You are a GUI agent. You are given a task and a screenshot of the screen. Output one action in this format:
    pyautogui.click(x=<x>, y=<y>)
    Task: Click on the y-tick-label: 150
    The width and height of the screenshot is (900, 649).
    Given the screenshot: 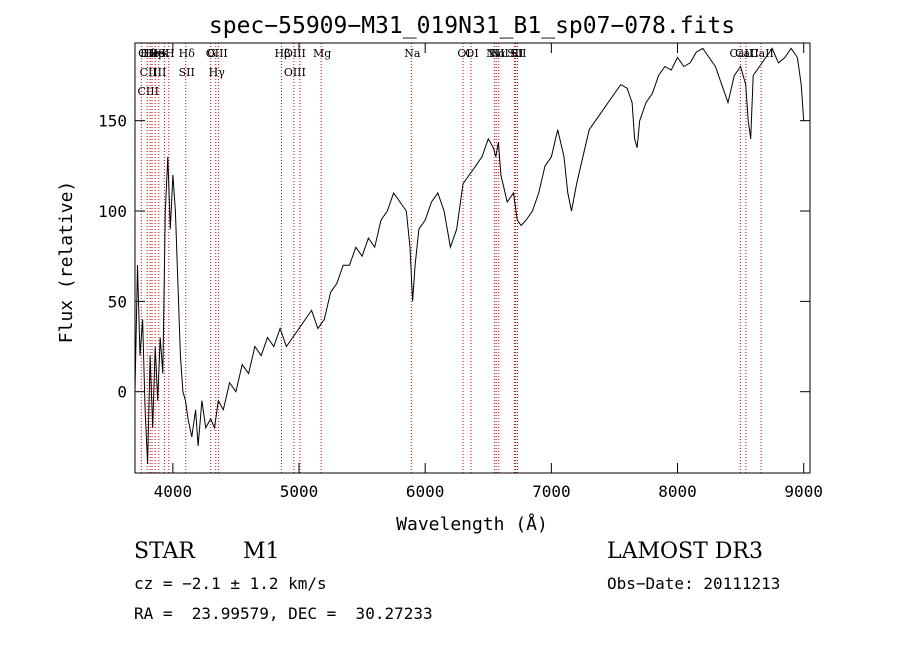 What is the action you would take?
    pyautogui.click(x=112, y=121)
    